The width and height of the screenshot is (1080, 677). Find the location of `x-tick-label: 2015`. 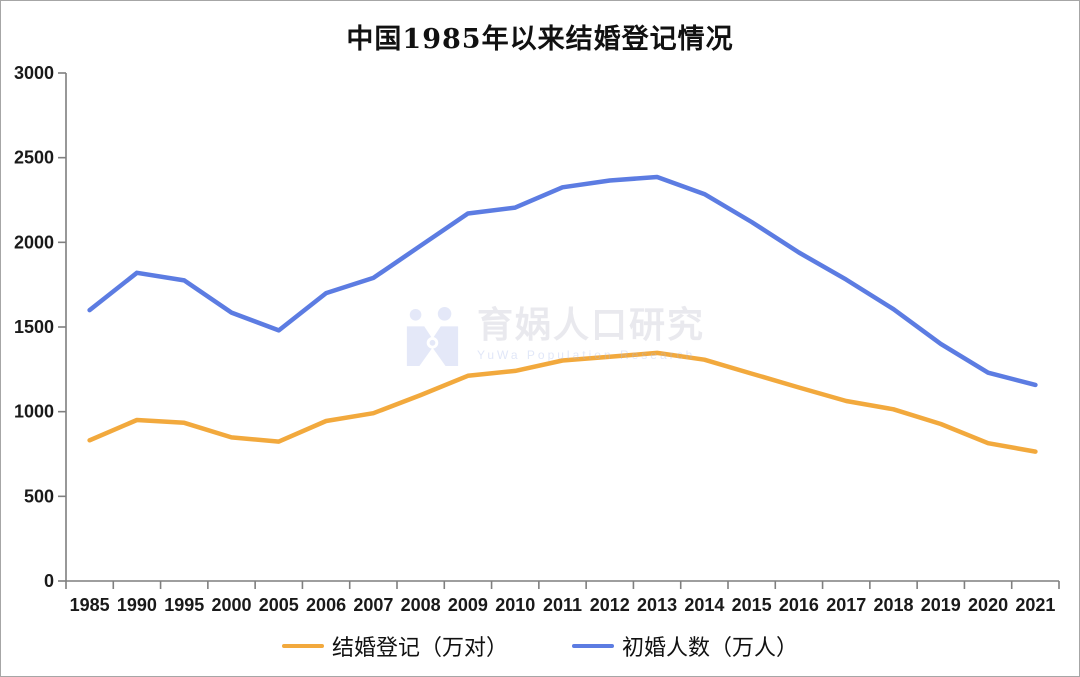

x-tick-label: 2015 is located at coordinates (752, 605).